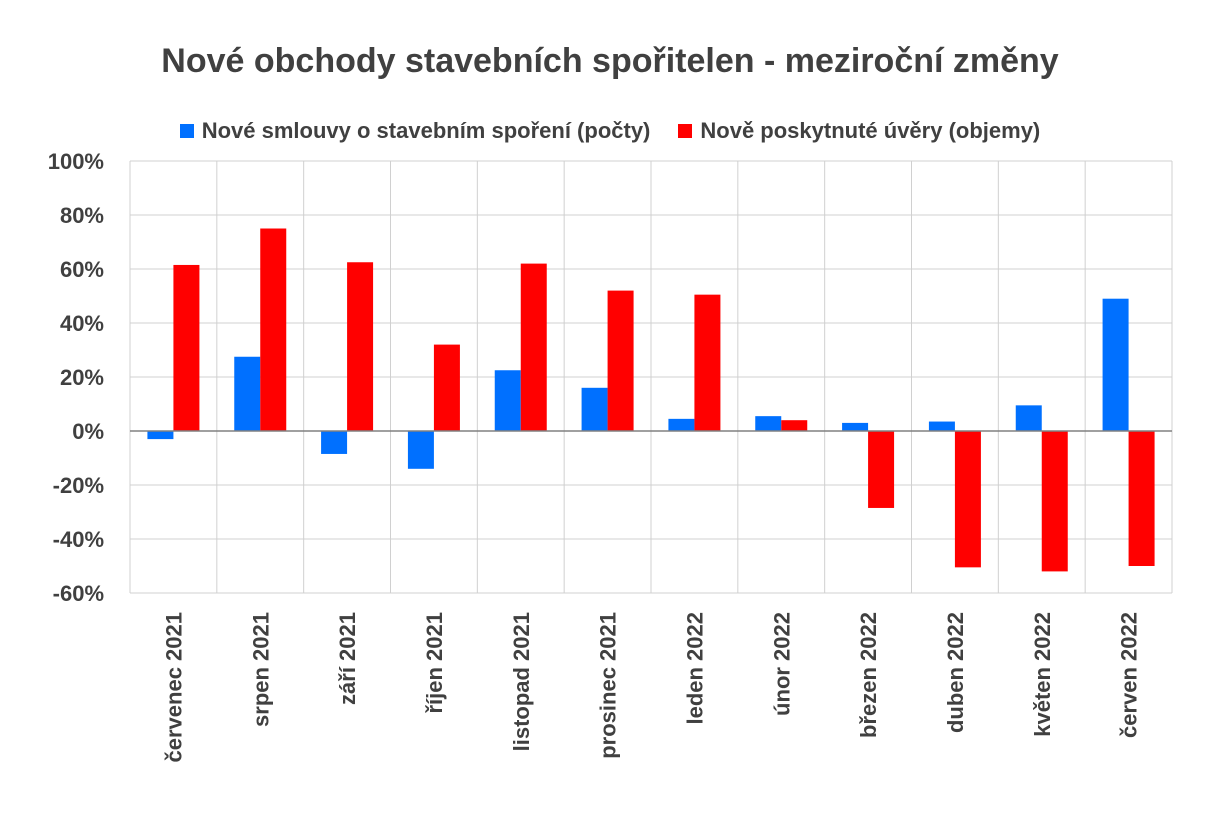  Describe the element at coordinates (260, 669) in the screenshot. I see `x-tick-label: srpen 2021` at that location.